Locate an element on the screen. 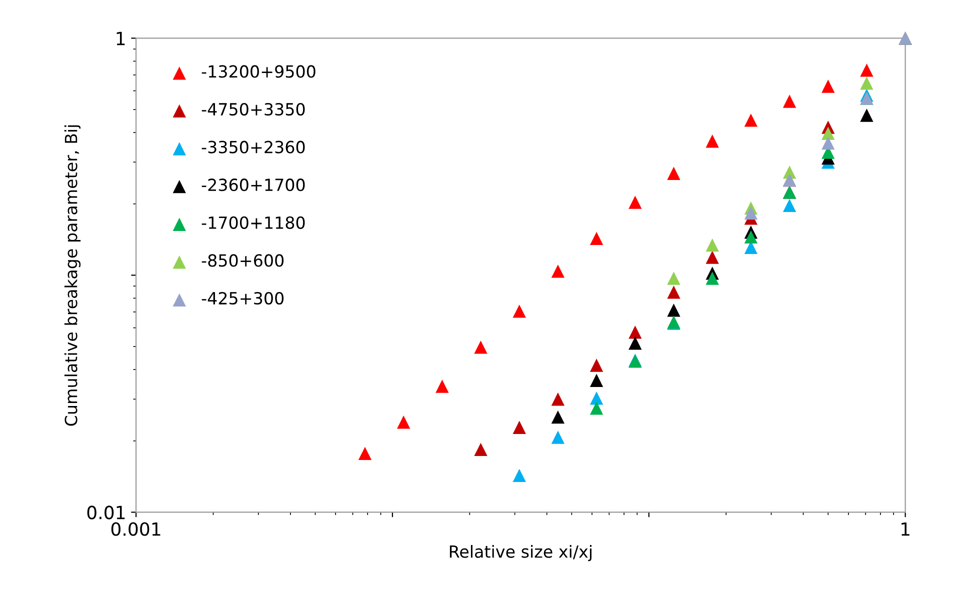 The image size is (958, 597). legend-label: -850+600 is located at coordinates (243, 260).